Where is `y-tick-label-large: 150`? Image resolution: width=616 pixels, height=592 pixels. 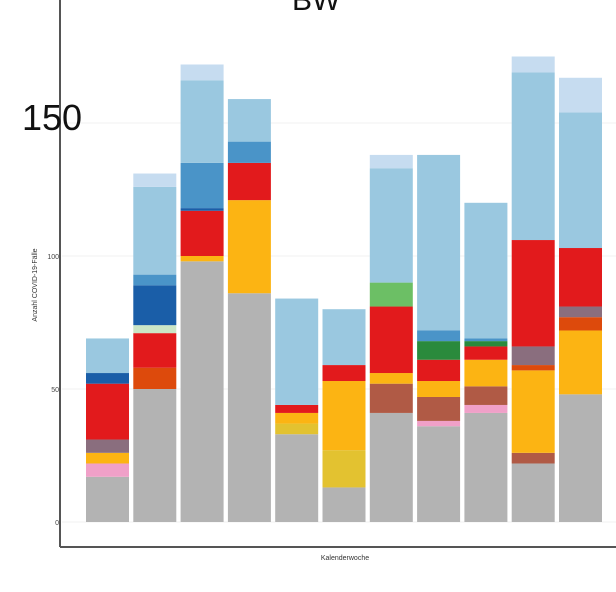
y-tick-label-large: 150 is located at coordinates (52, 117).